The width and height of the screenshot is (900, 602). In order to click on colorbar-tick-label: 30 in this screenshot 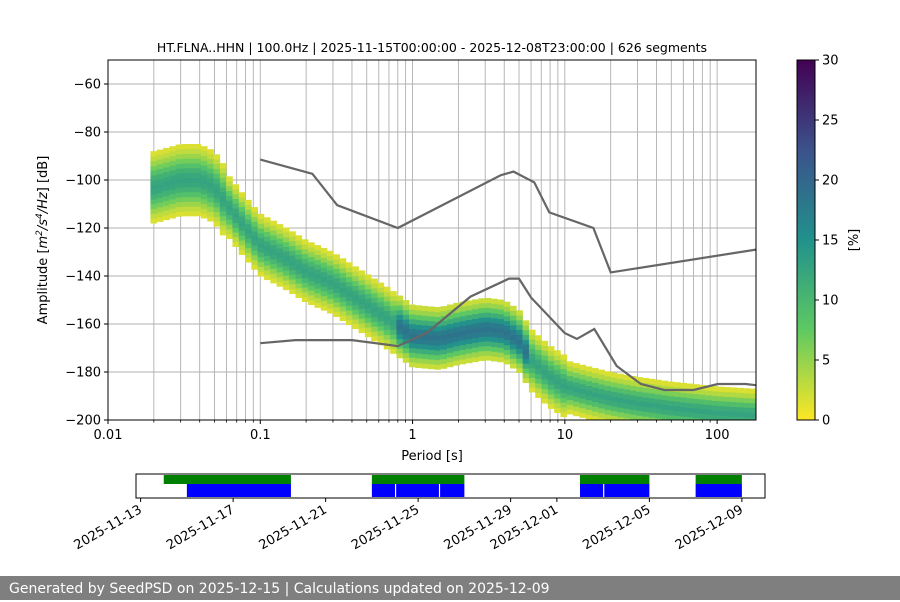, I will do `click(830, 61)`.